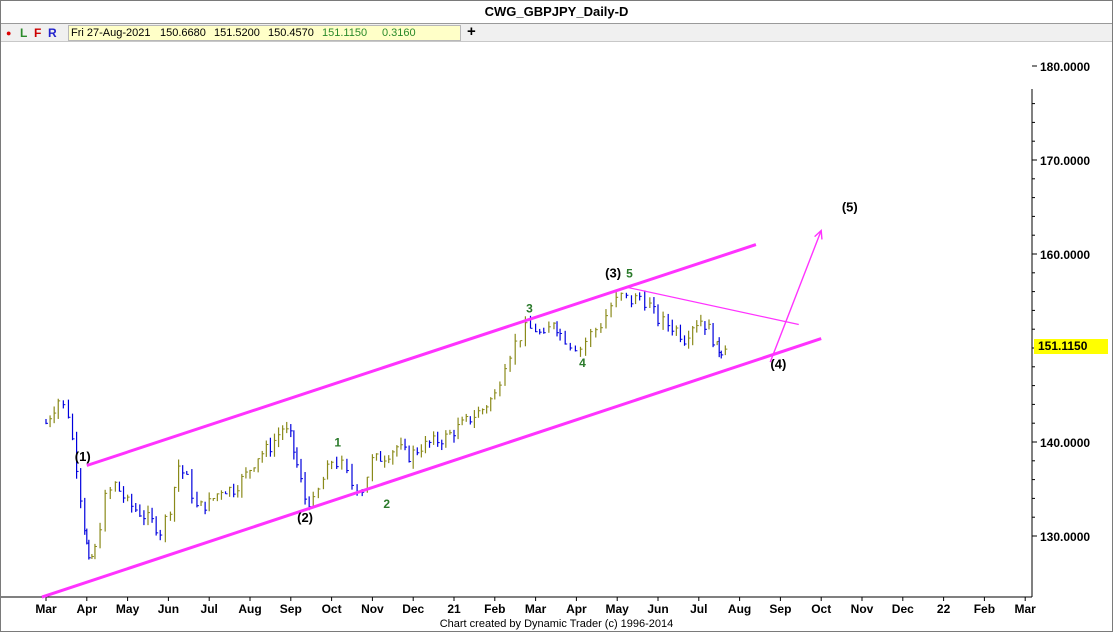 The height and width of the screenshot is (632, 1113). I want to click on wave-label: (1), so click(83, 456).